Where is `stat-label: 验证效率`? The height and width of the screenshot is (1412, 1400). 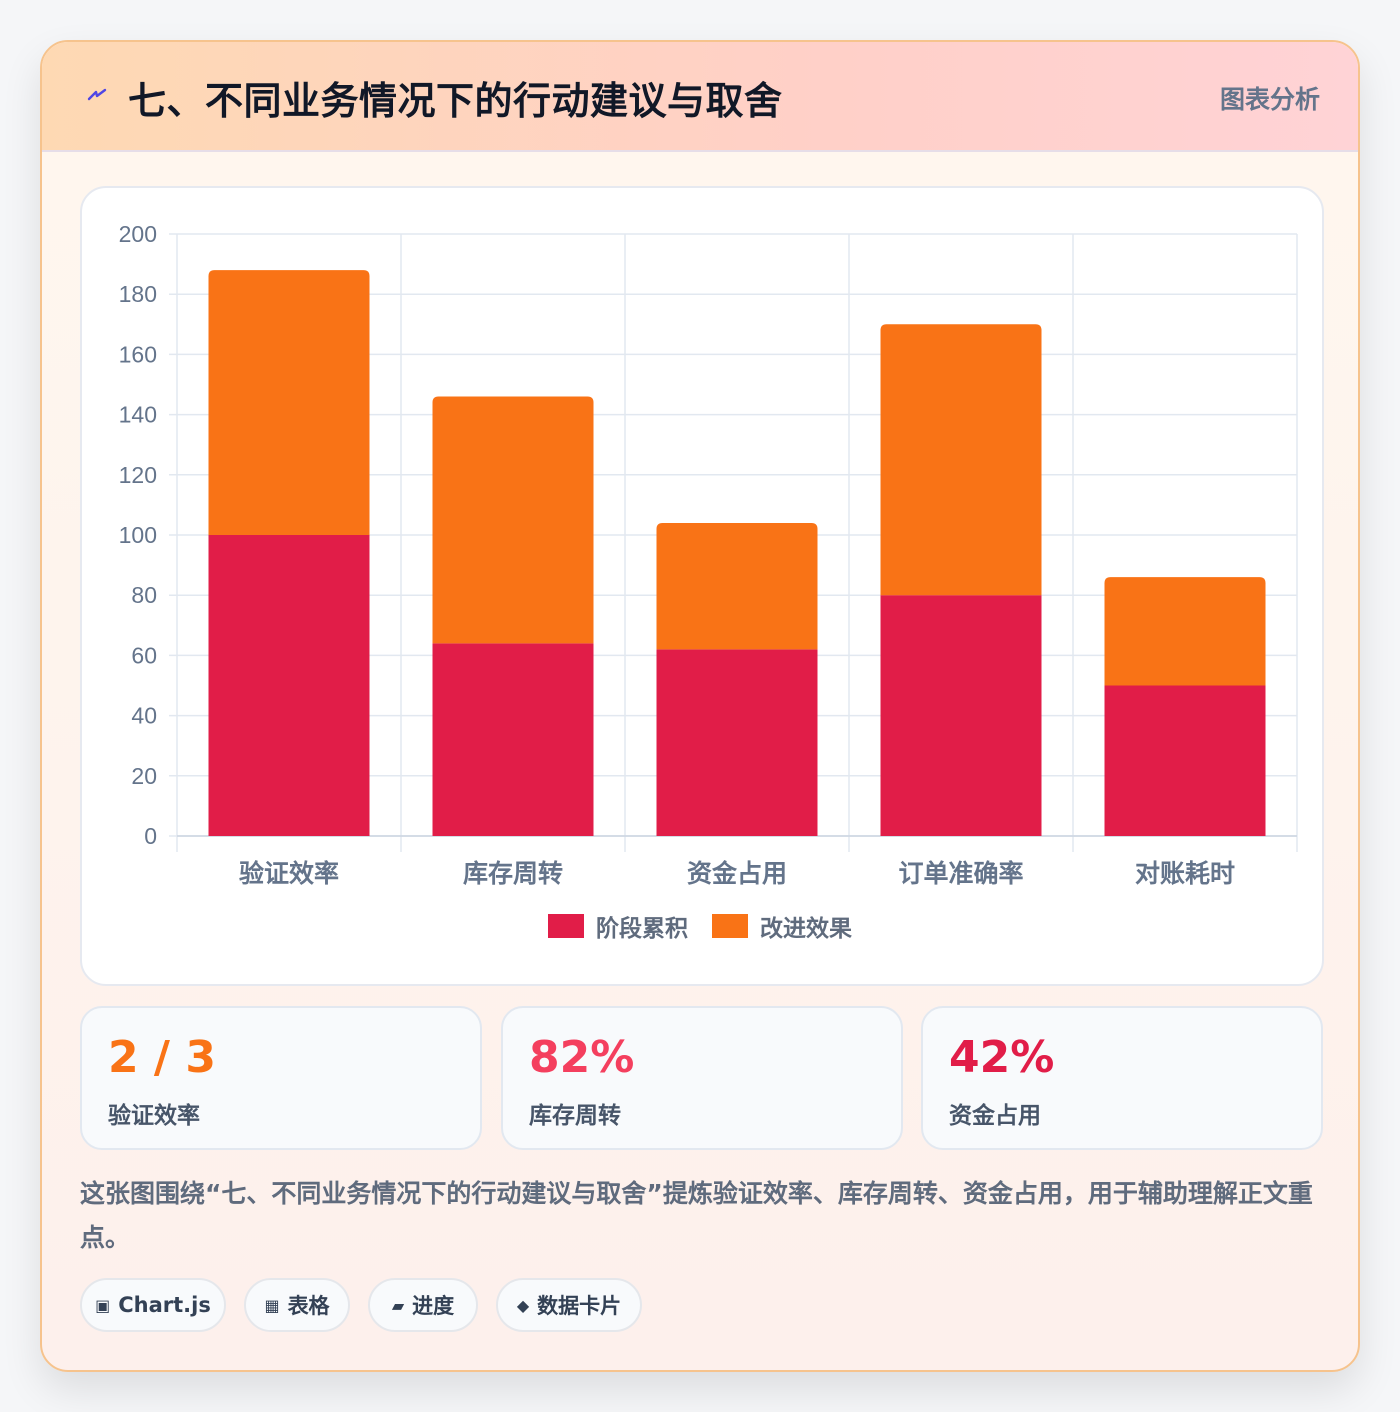
stat-label: 验证效率 is located at coordinates (154, 1116).